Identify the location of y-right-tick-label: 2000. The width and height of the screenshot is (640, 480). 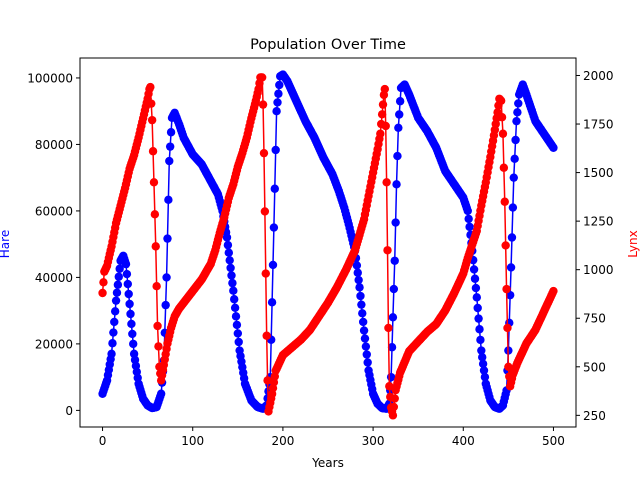
(598, 76).